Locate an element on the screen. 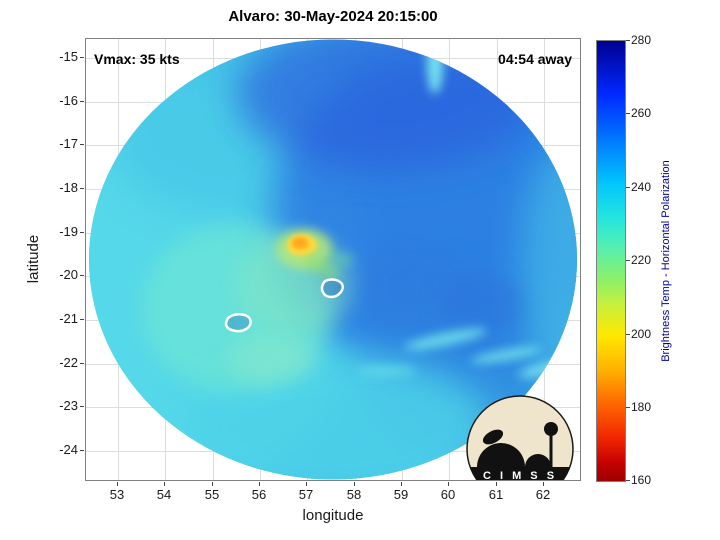 The image size is (720, 540). x-tick-label: 59 is located at coordinates (401, 494).